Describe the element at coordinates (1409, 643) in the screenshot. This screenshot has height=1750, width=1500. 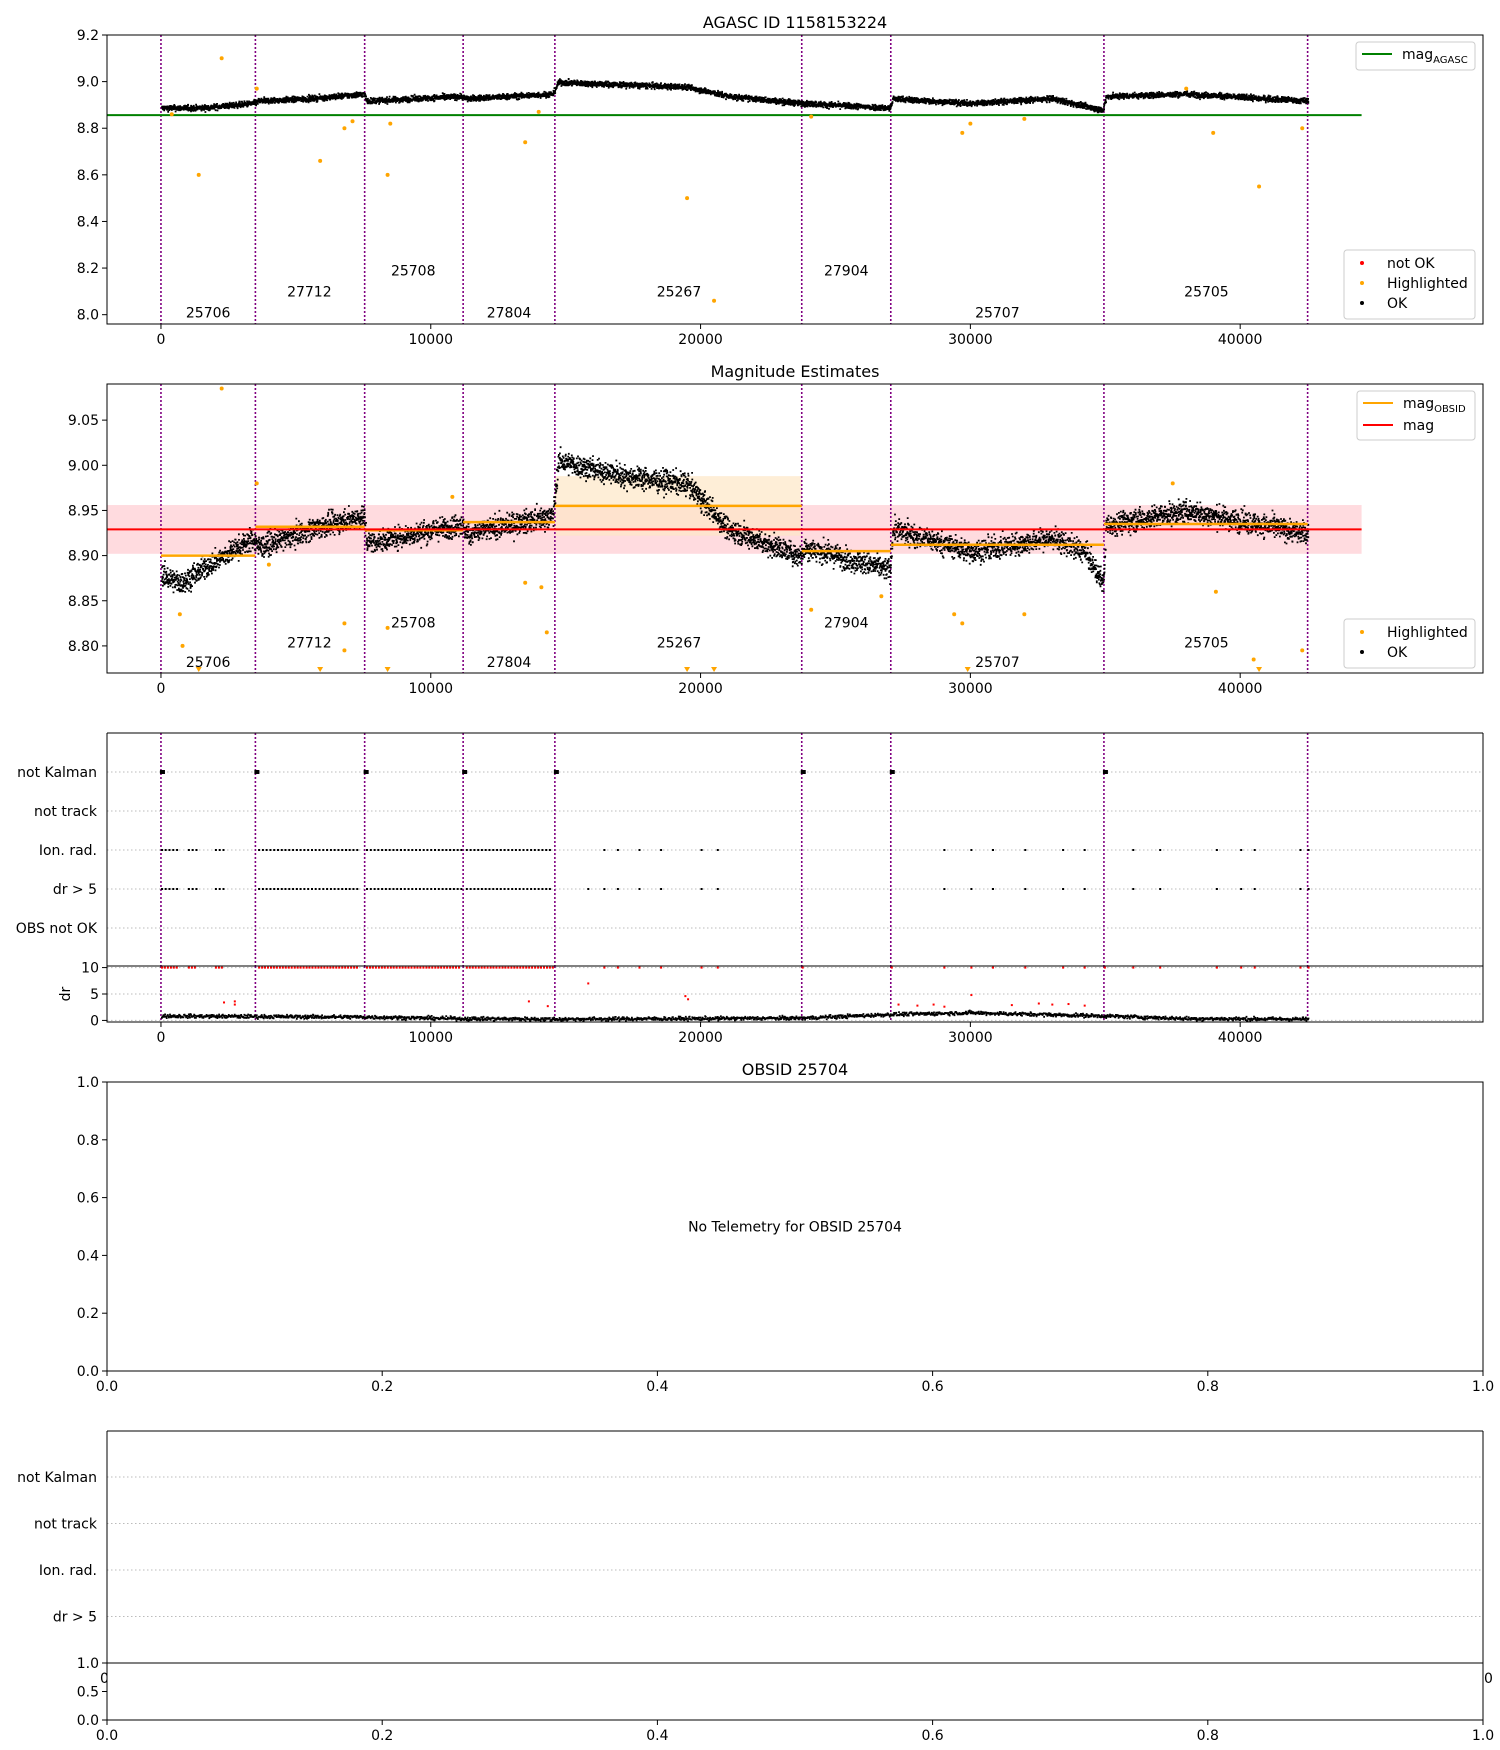
I see `legend-points: Highlighted OK` at that location.